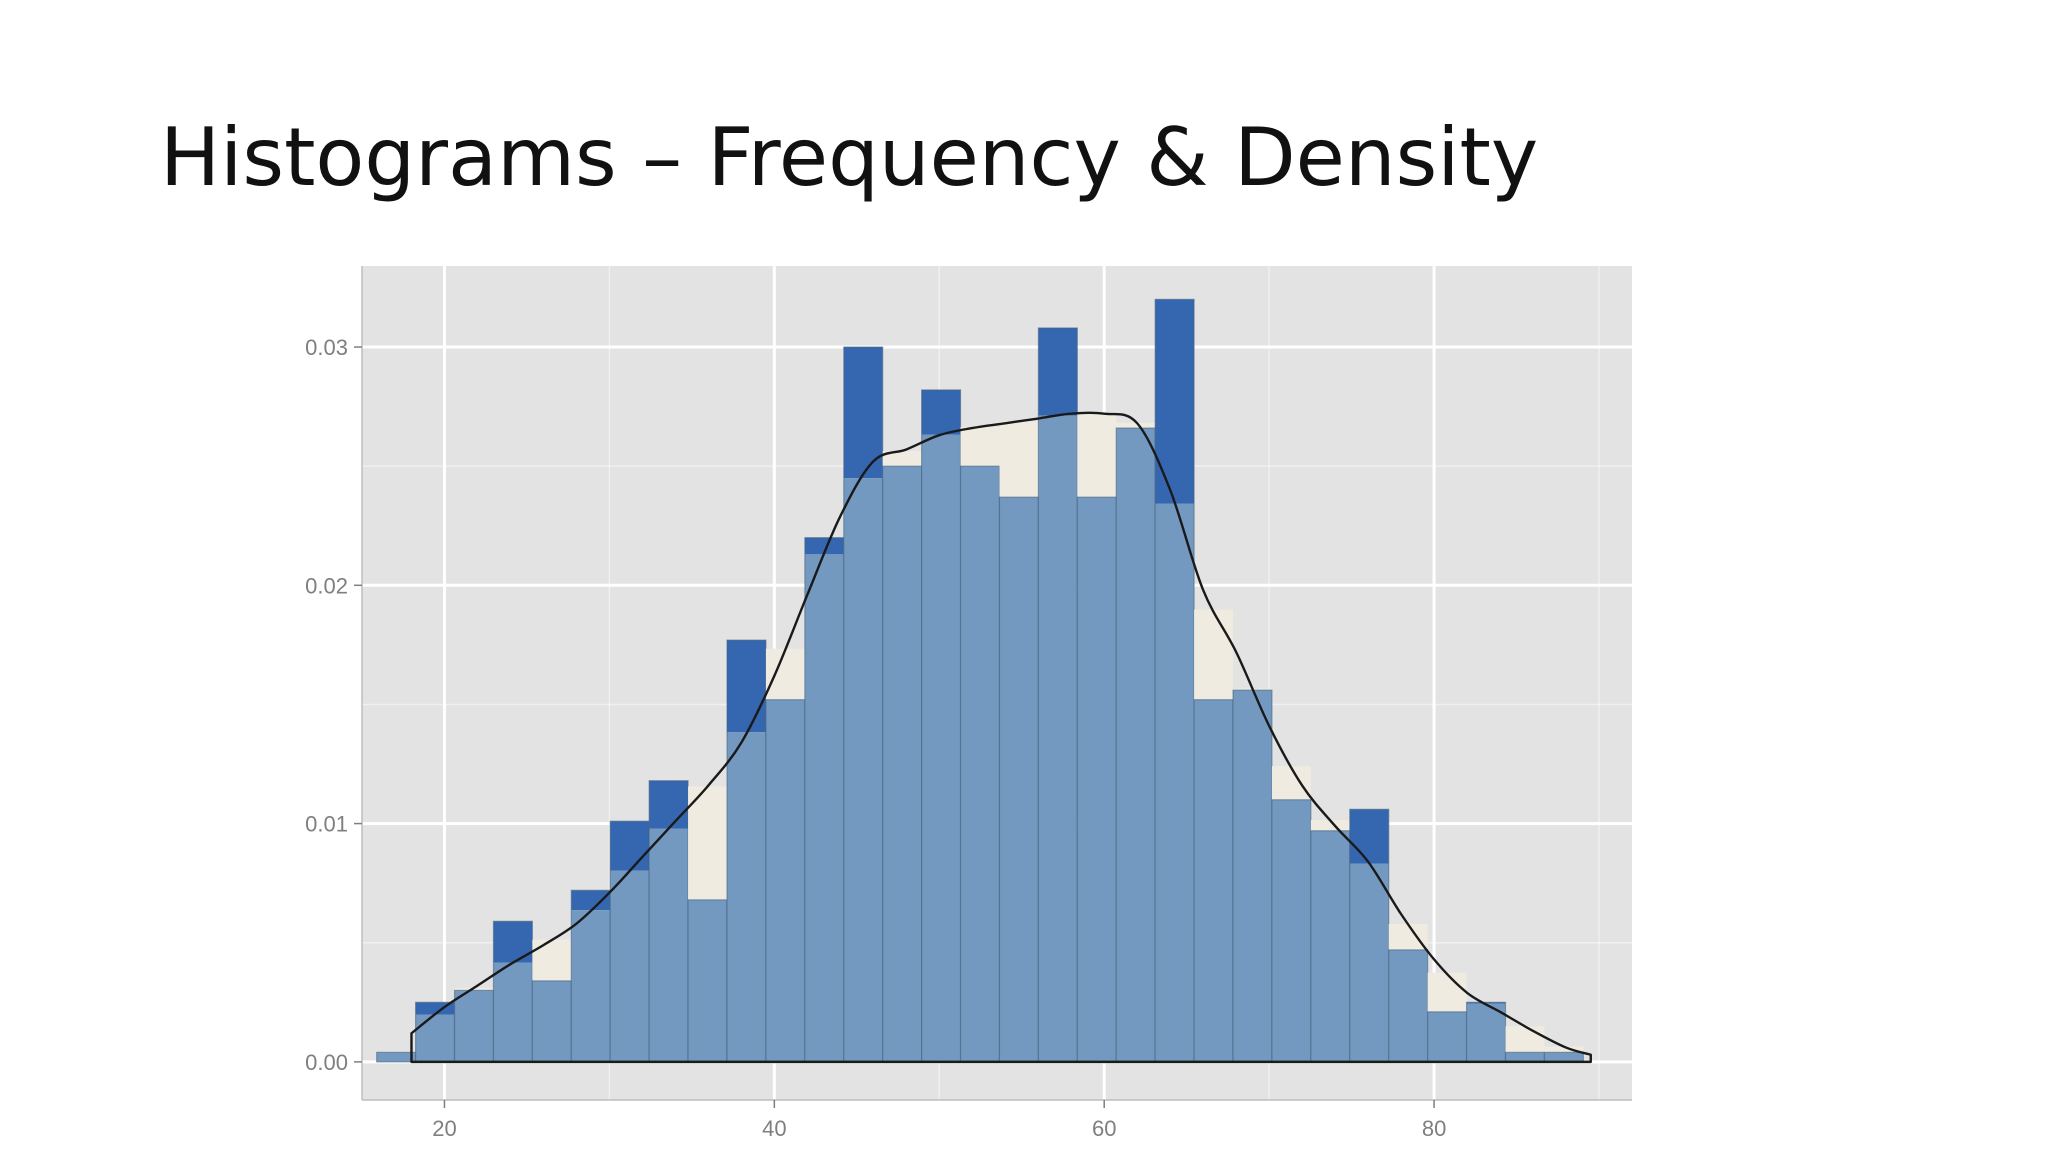  I want to click on y-tick-label: 0.03, so click(326, 347).